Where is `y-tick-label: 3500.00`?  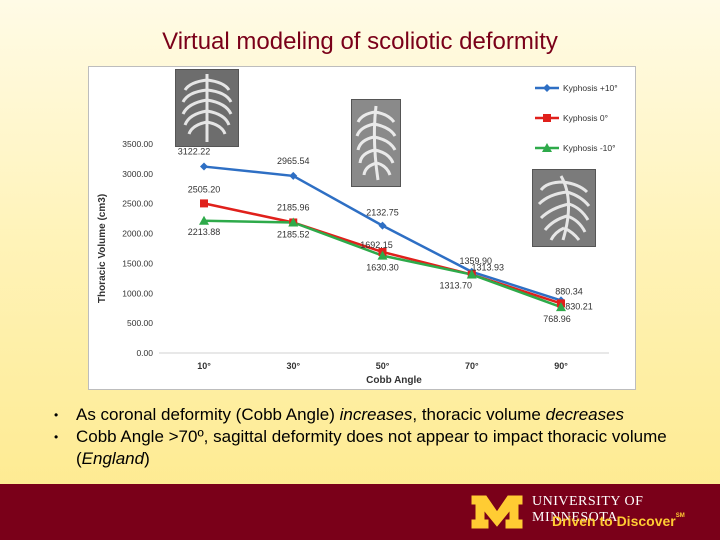
y-tick-label: 3500.00 is located at coordinates (137, 144).